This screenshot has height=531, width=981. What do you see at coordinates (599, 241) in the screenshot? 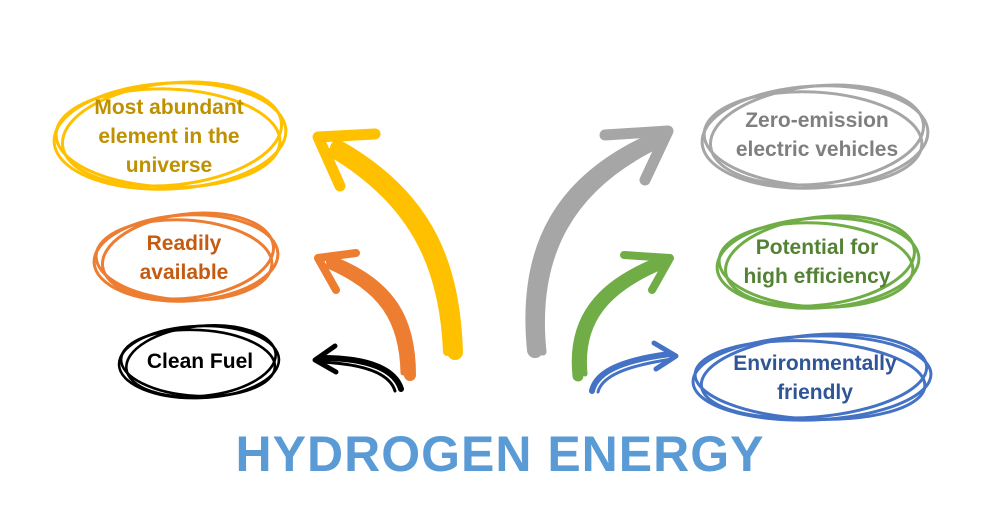
I see `arrow-zero-emission` at bounding box center [599, 241].